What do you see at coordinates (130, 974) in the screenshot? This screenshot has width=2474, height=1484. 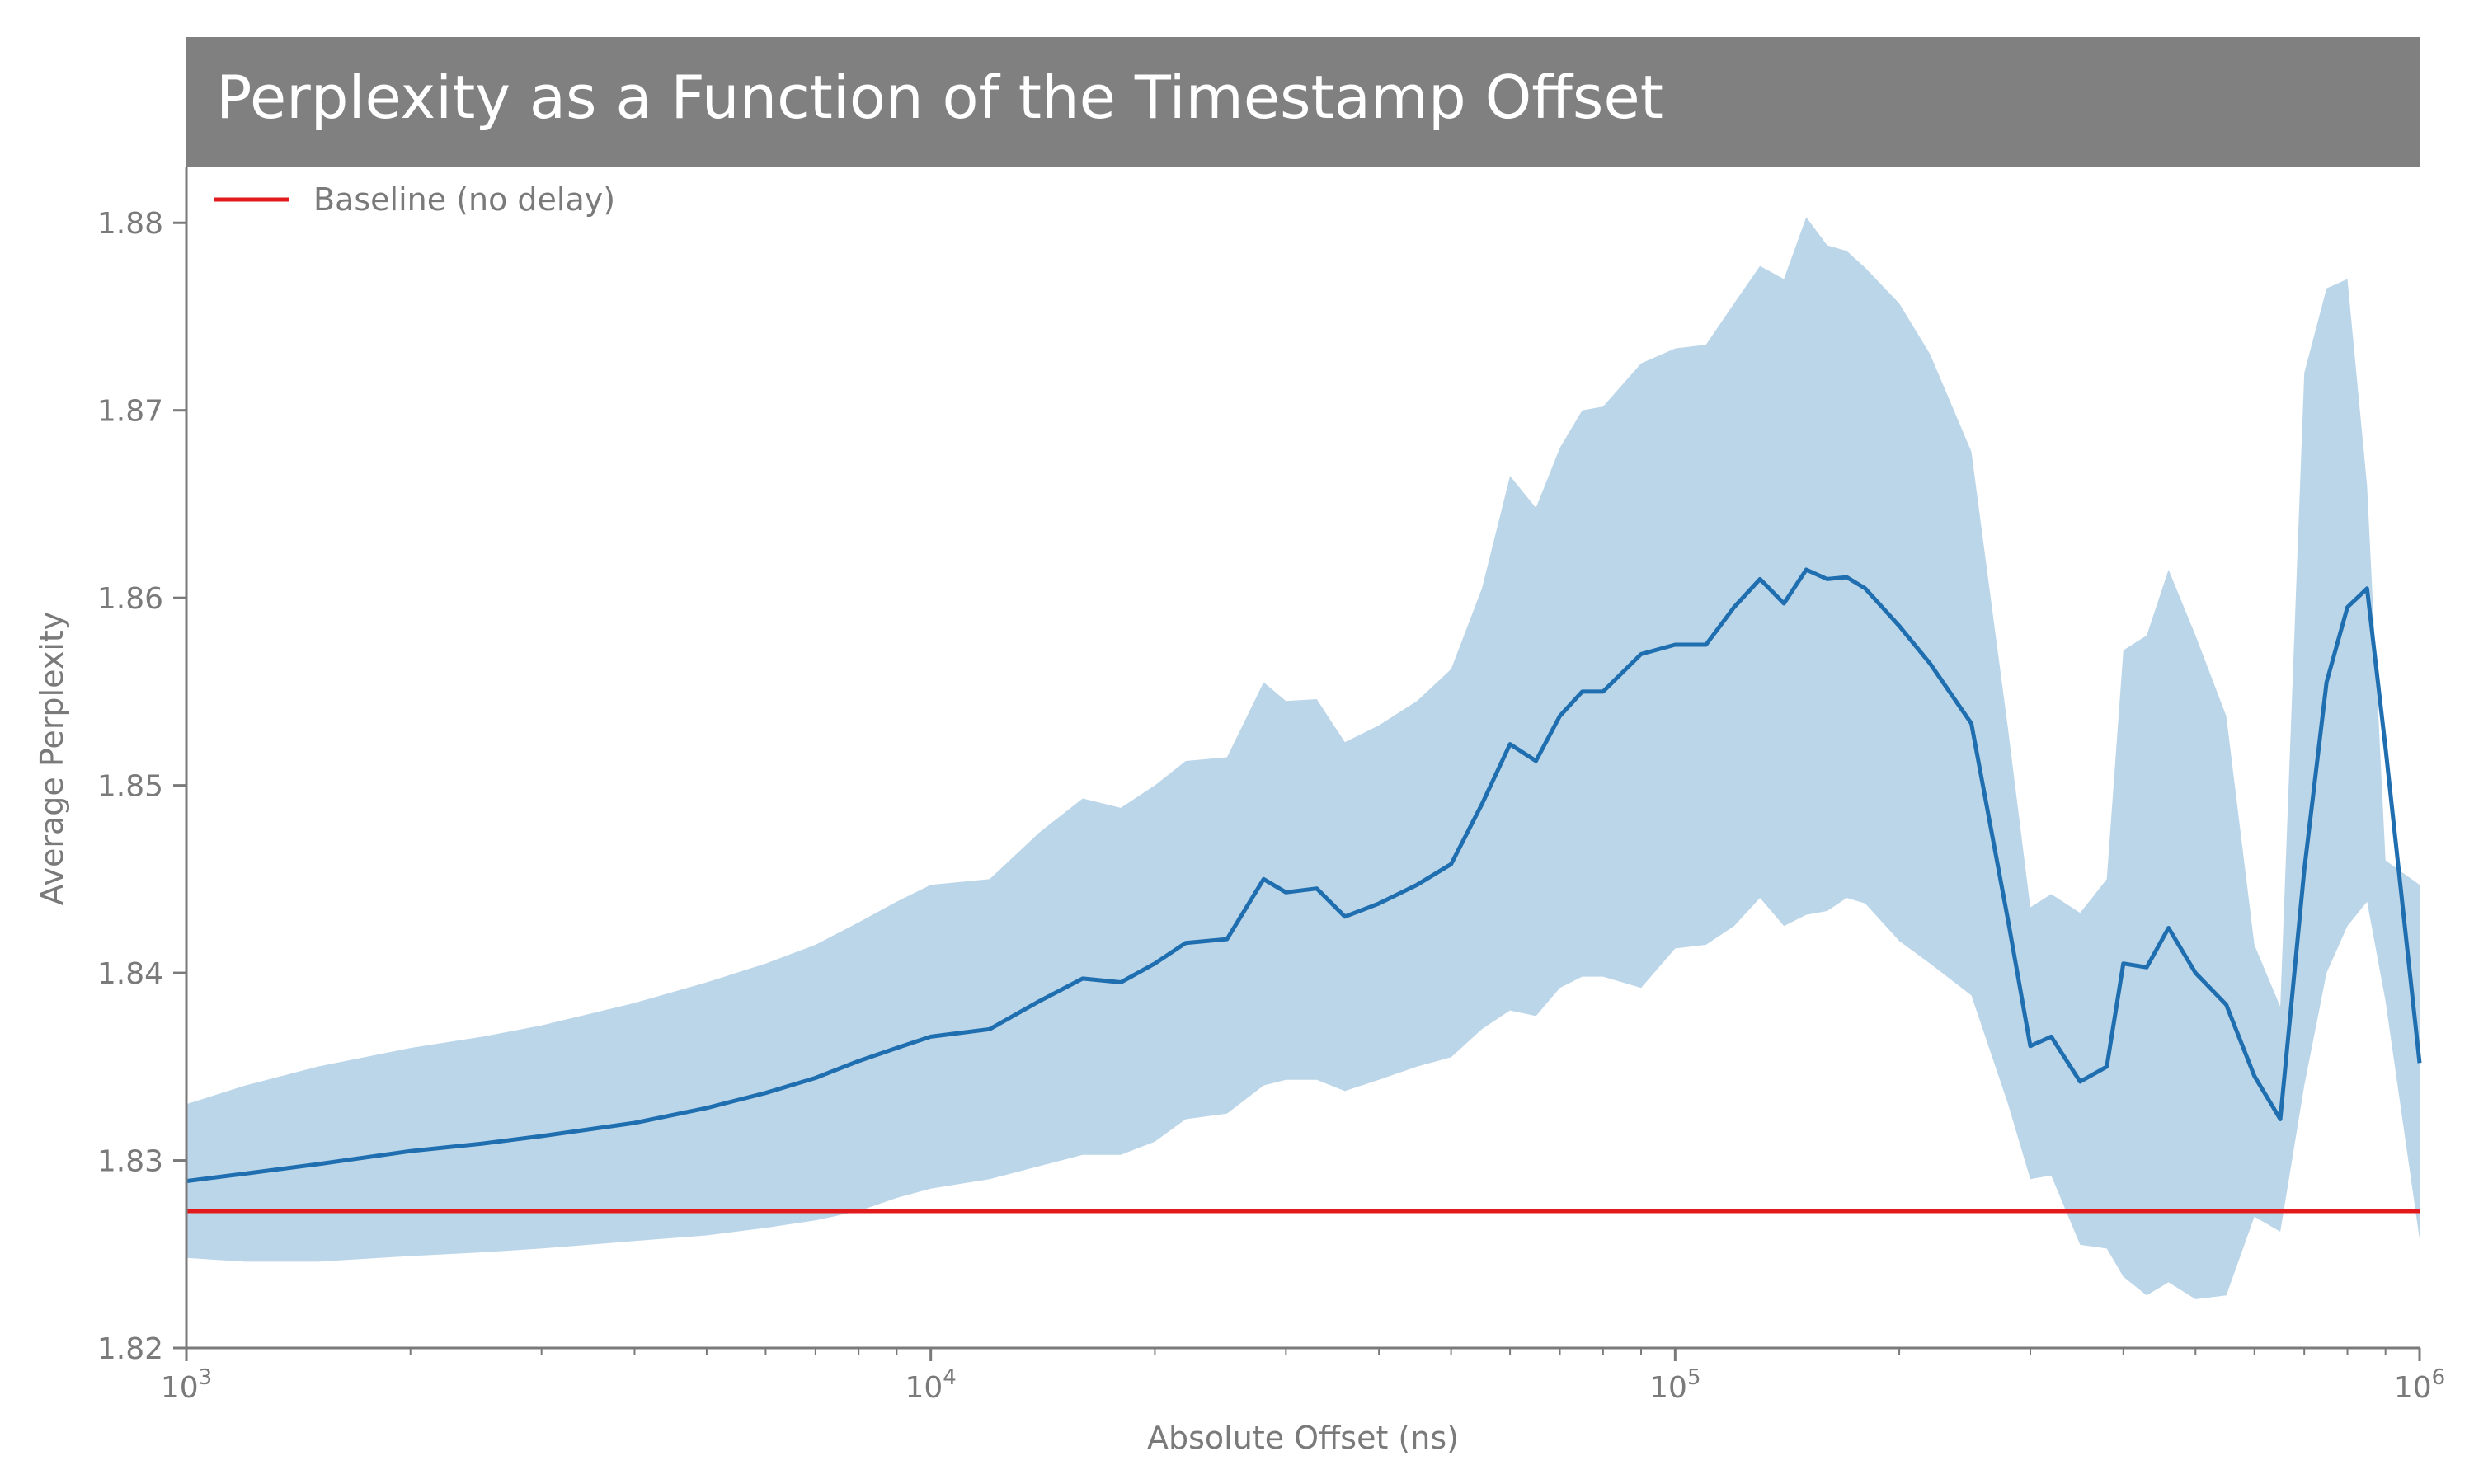 I see `y-tick-label: 1.84` at bounding box center [130, 974].